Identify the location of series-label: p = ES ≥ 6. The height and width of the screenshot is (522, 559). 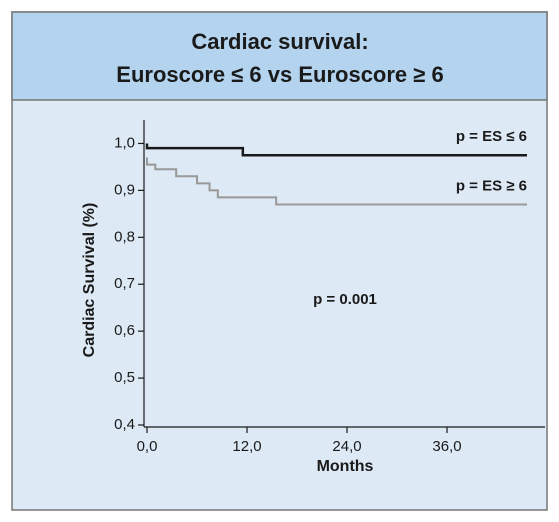
(491, 185).